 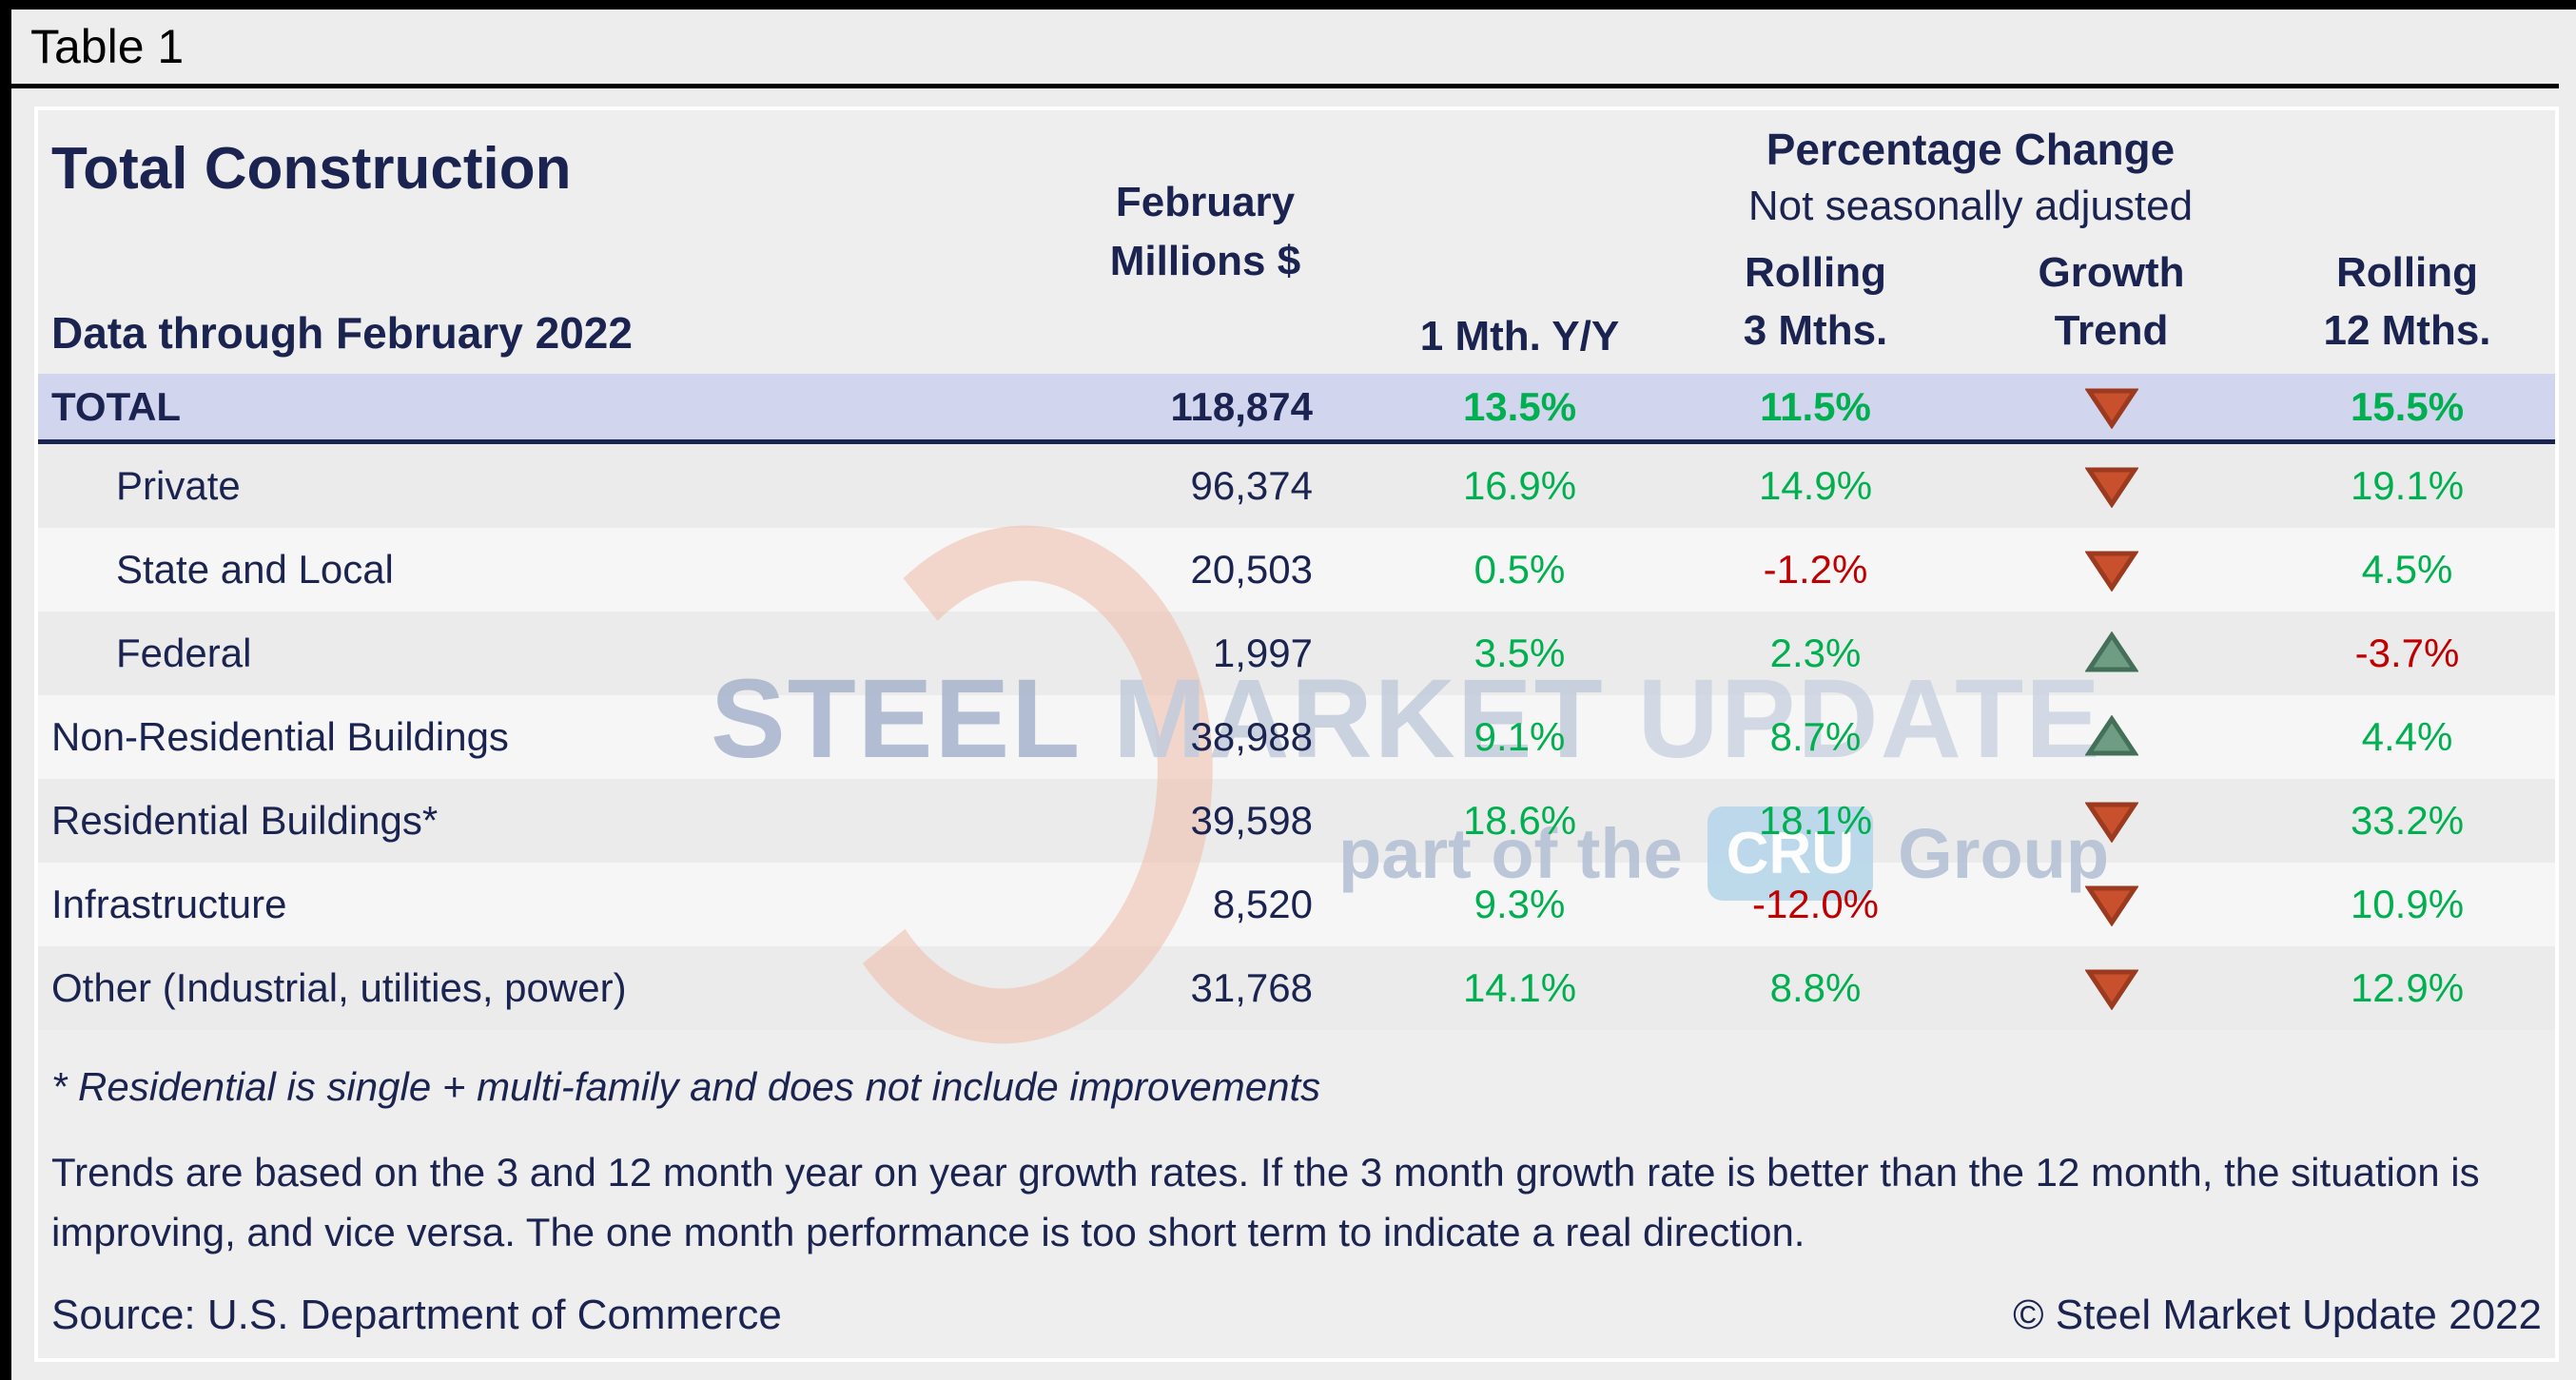 What do you see at coordinates (2278, 1315) in the screenshot?
I see `copyright-text: © Steel Market Update 2022` at bounding box center [2278, 1315].